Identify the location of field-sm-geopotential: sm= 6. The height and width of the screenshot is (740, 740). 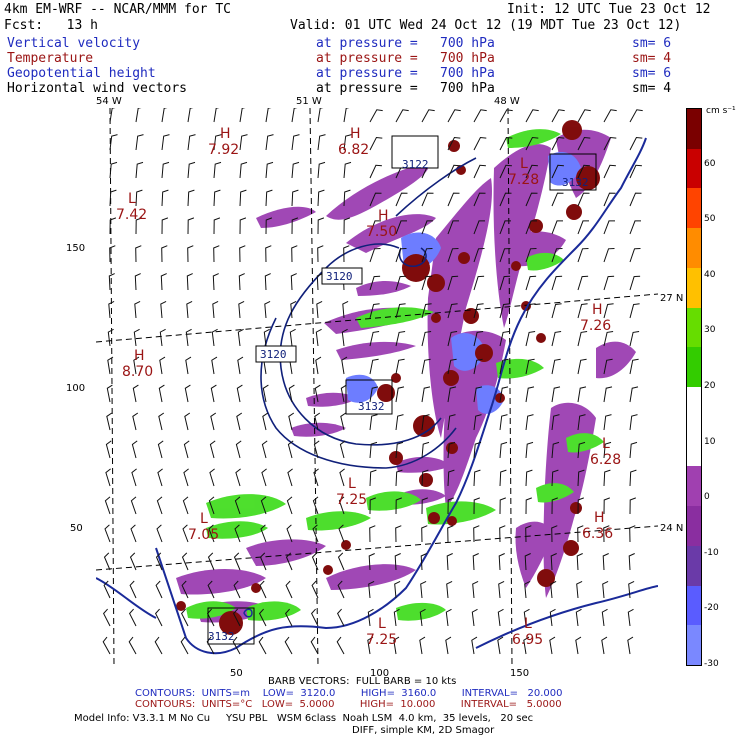
(652, 73).